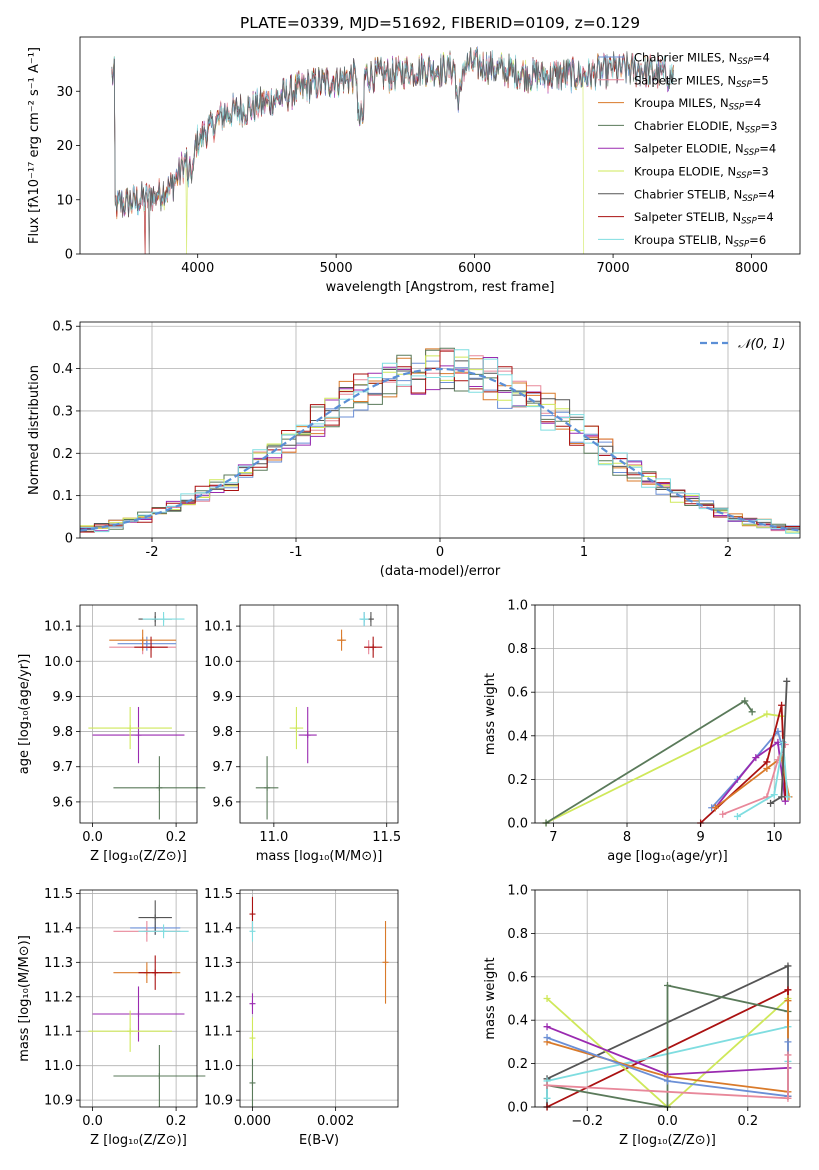 The image size is (819, 1170). I want to click on age-z-ylabel: age [log₁₀(age/yr)], so click(24, 714).